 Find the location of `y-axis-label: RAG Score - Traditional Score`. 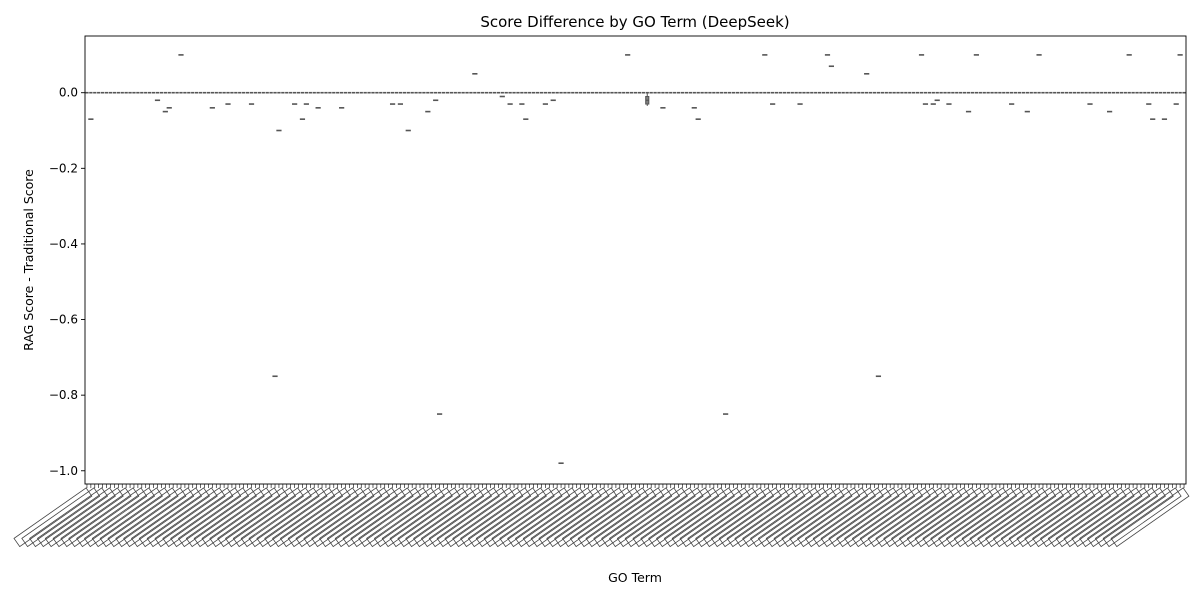

y-axis-label: RAG Score - Traditional Score is located at coordinates (28, 260).